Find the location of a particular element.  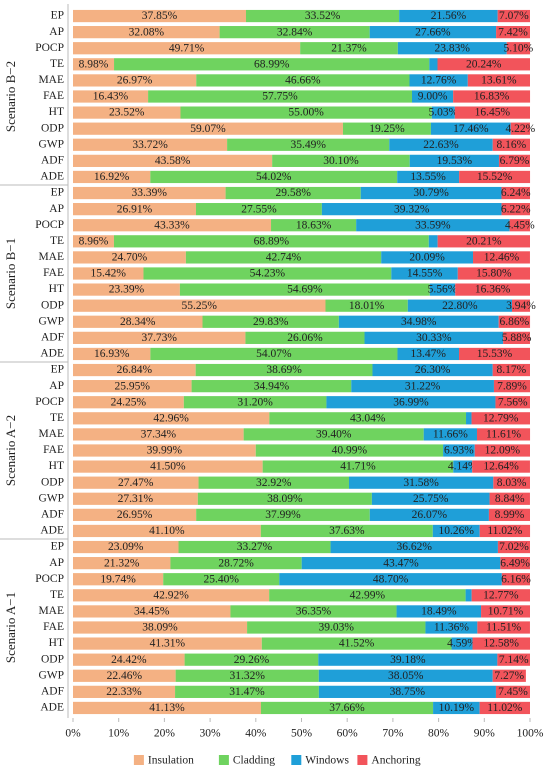

legend-label: Insulation is located at coordinates (171, 761).